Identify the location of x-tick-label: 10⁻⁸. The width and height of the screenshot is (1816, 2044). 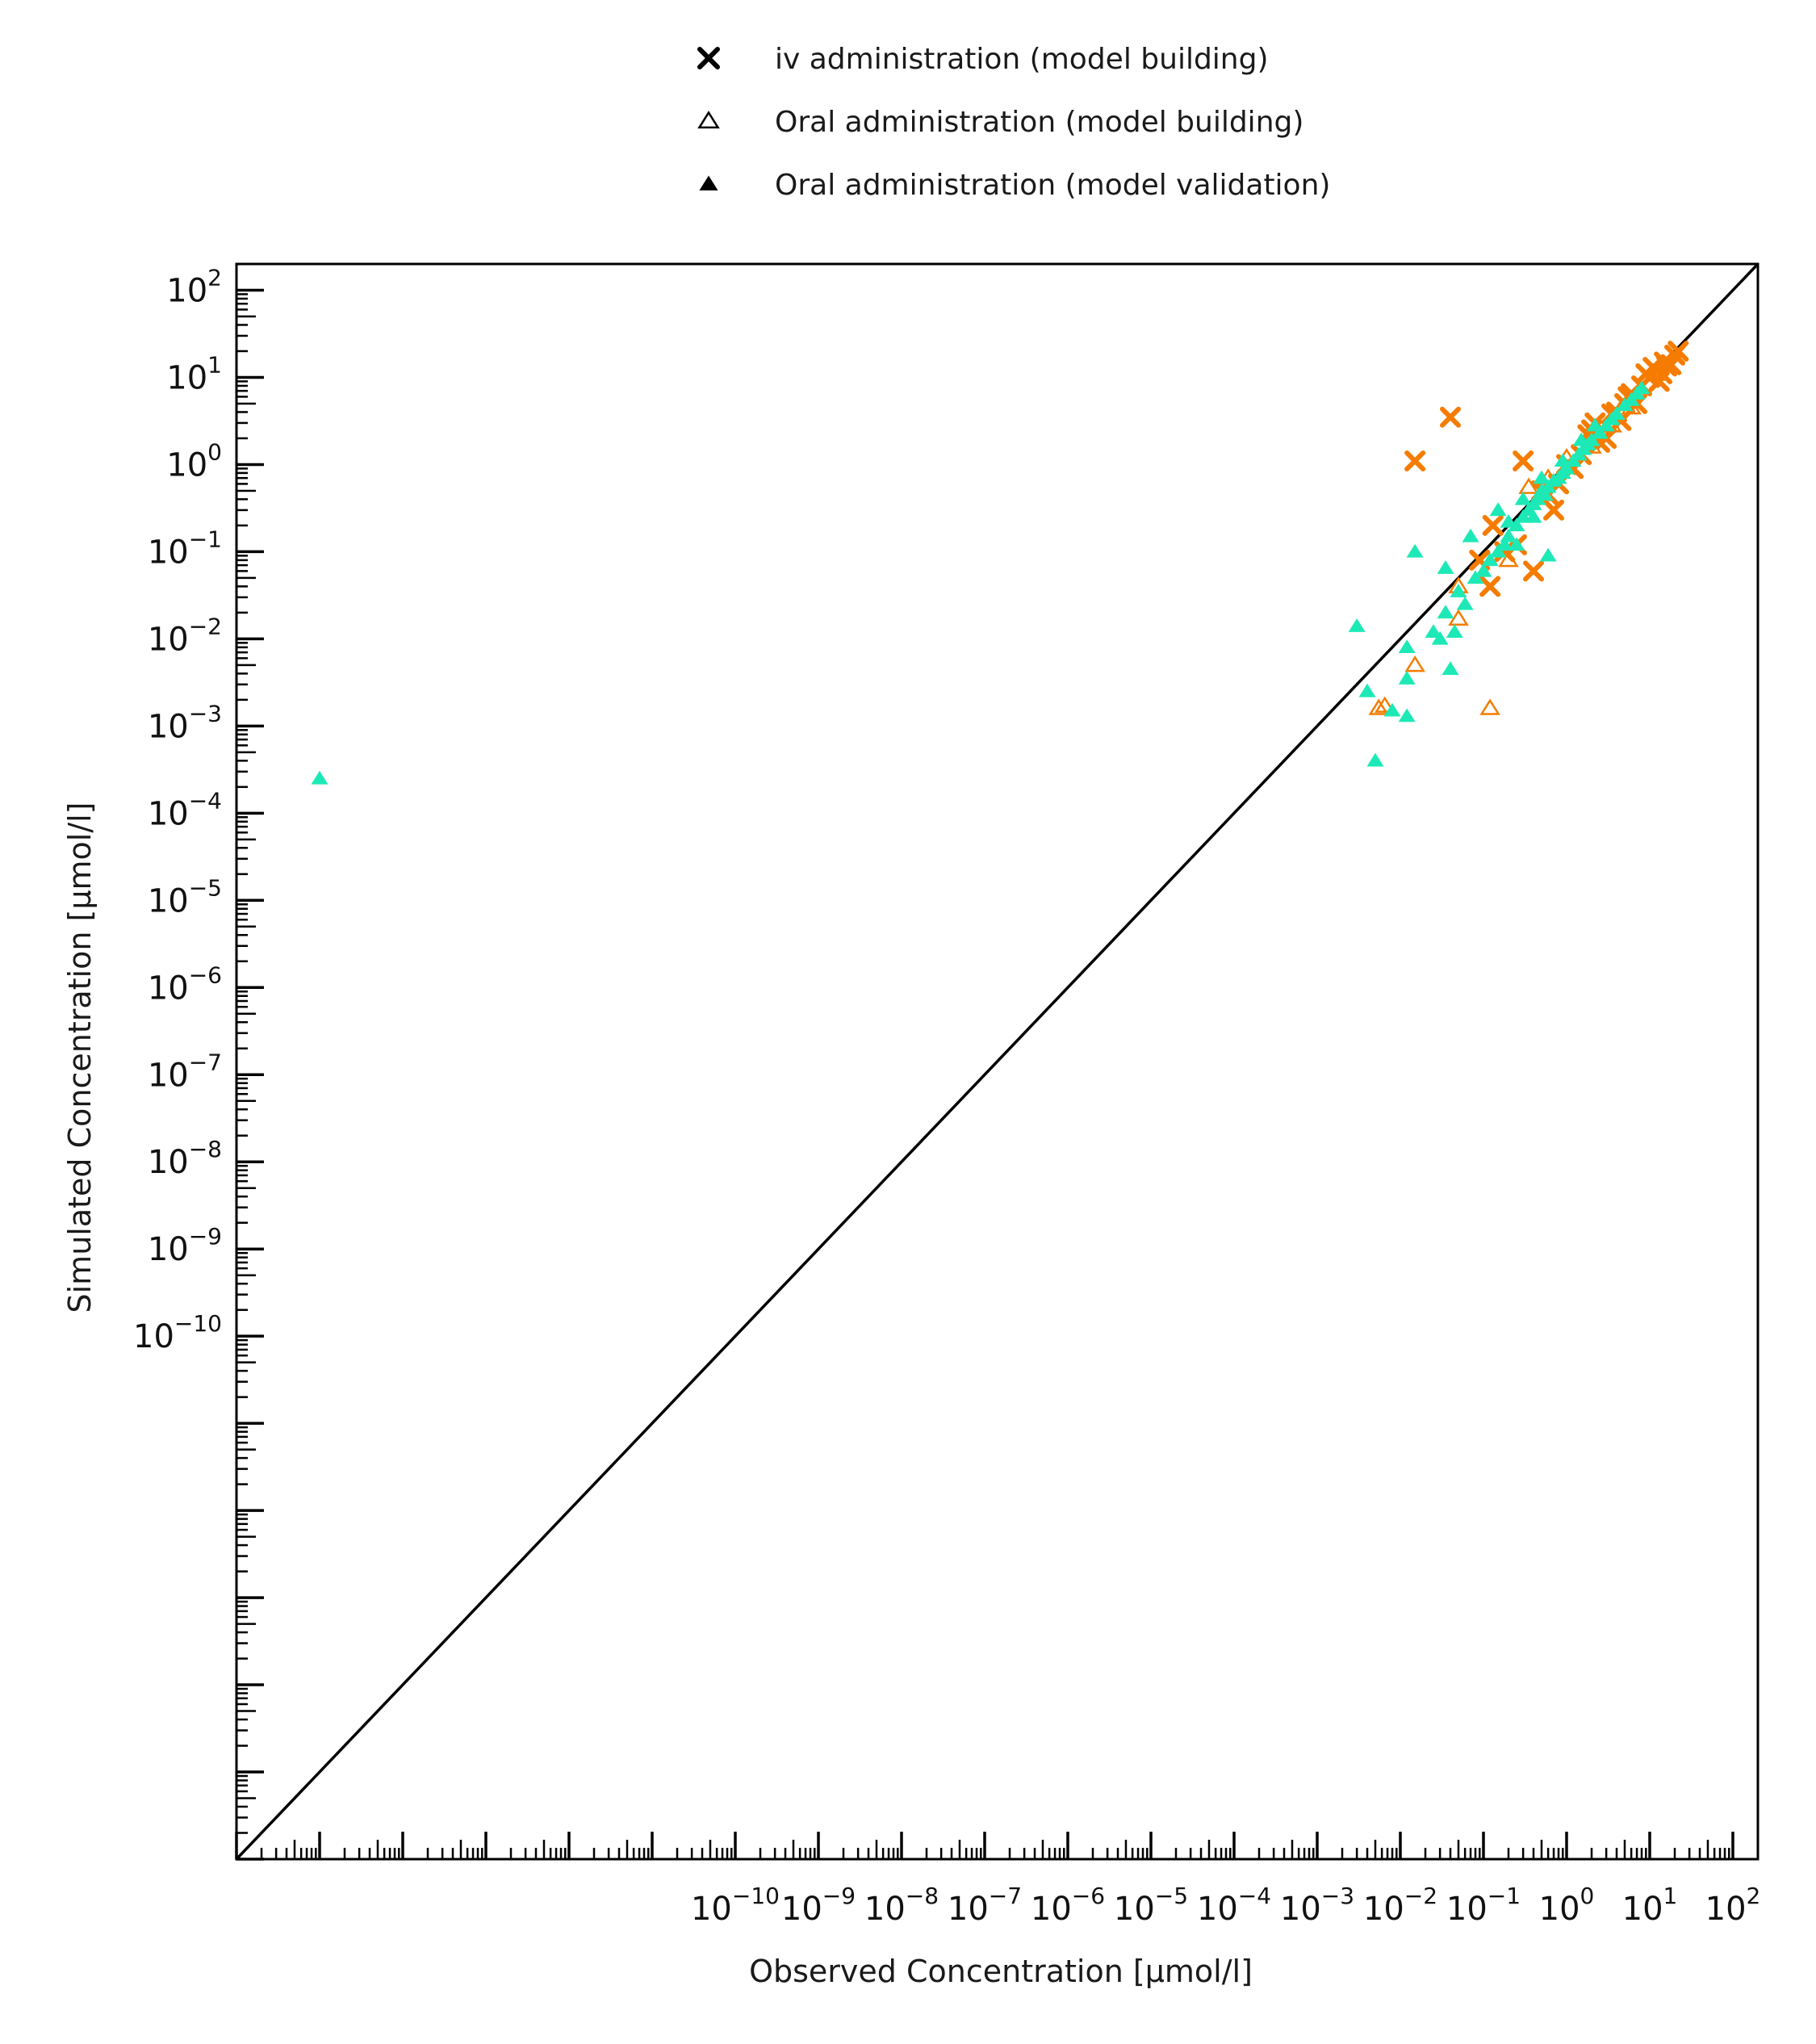
(902, 1906).